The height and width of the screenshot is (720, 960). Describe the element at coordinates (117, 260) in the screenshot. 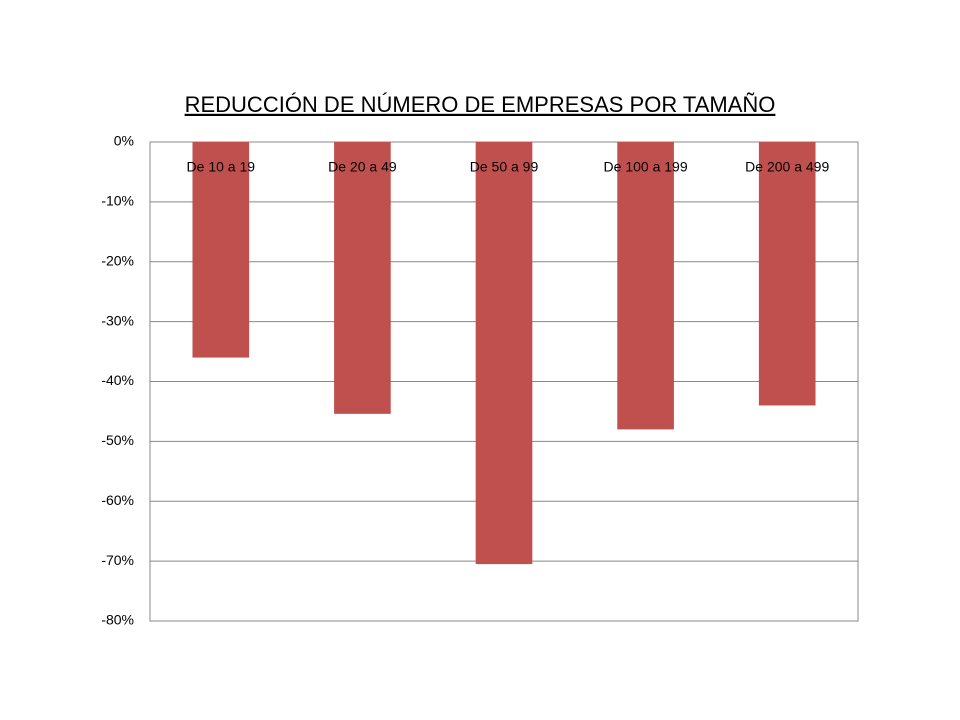

I see `y-tick-label: -20%` at that location.